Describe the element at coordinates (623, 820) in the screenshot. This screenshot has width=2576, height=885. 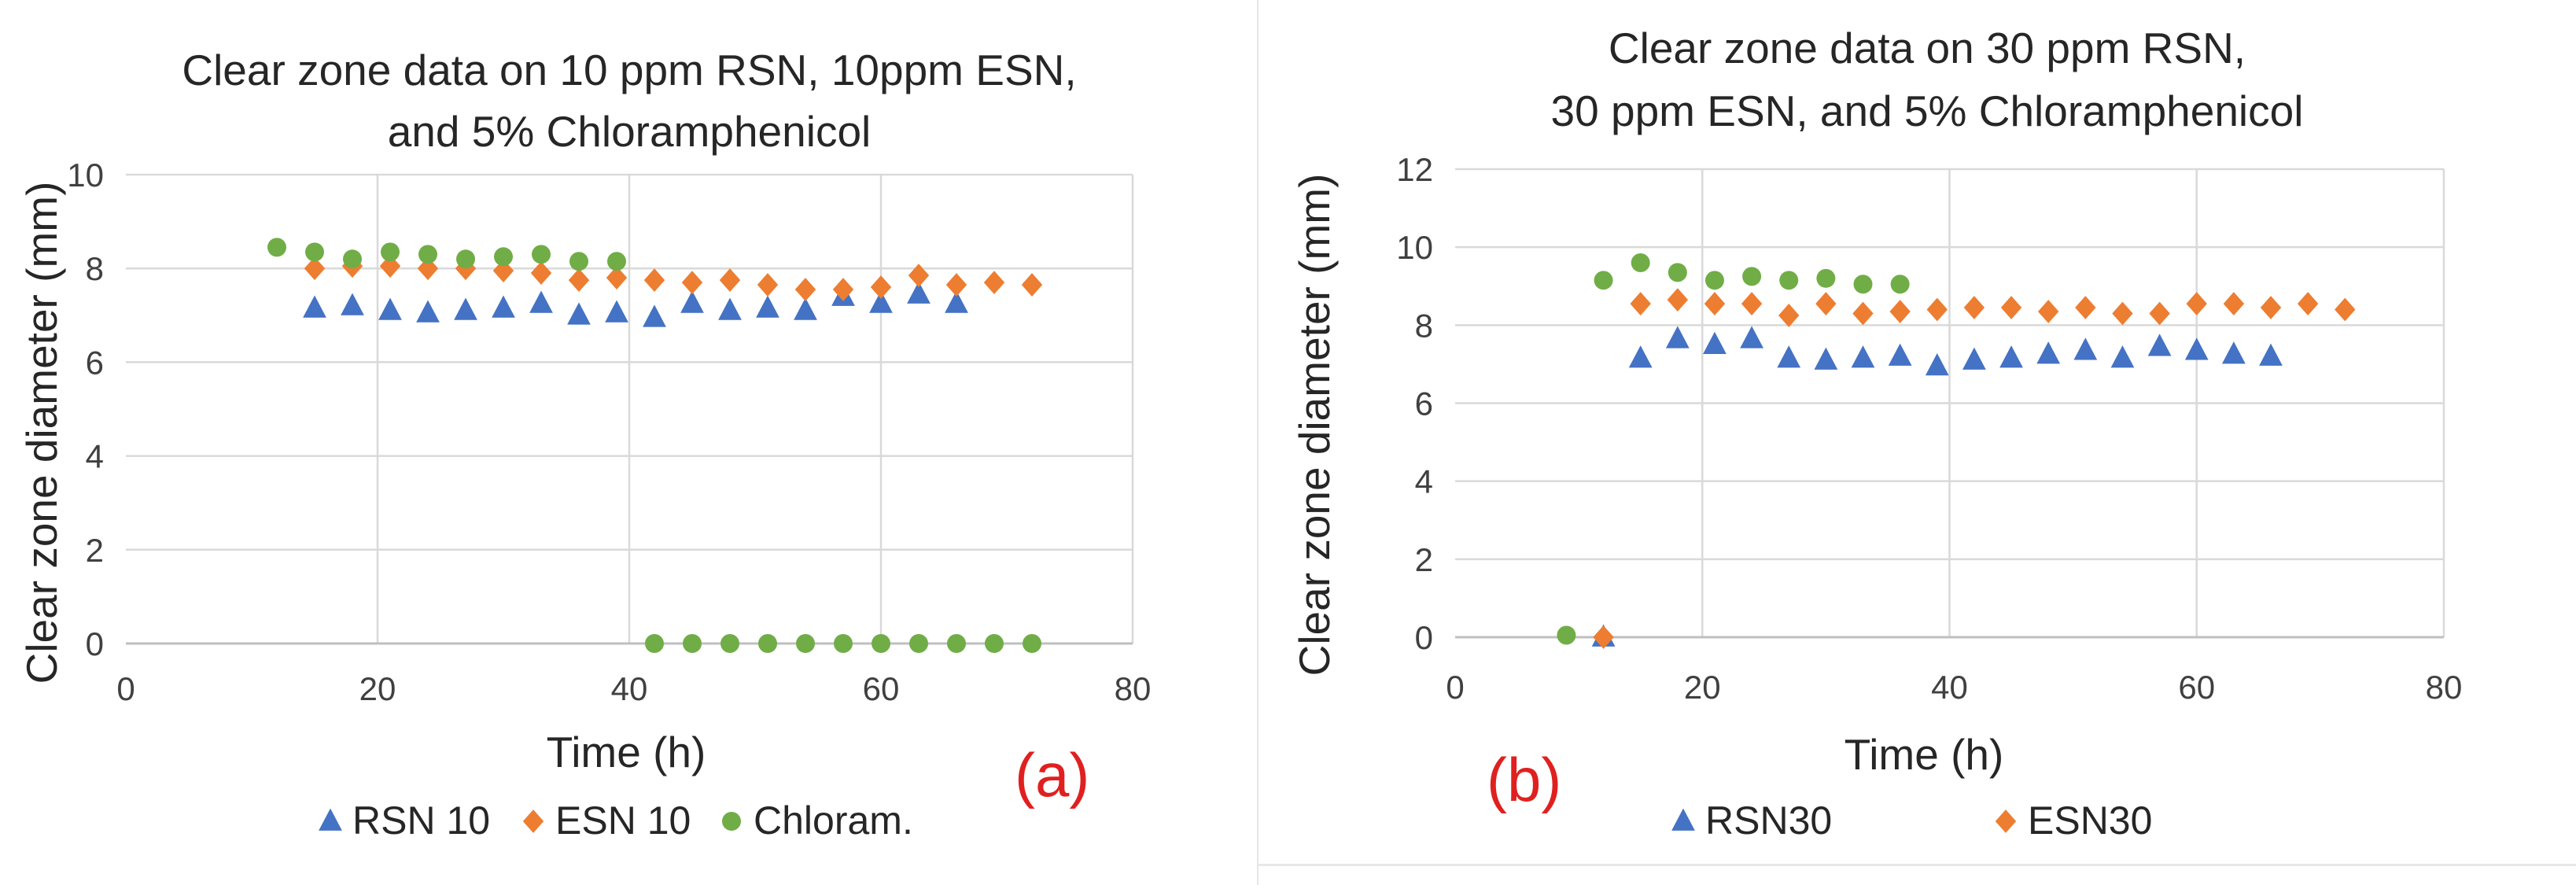
I see `legend-label-esn-10: ESN 10` at that location.